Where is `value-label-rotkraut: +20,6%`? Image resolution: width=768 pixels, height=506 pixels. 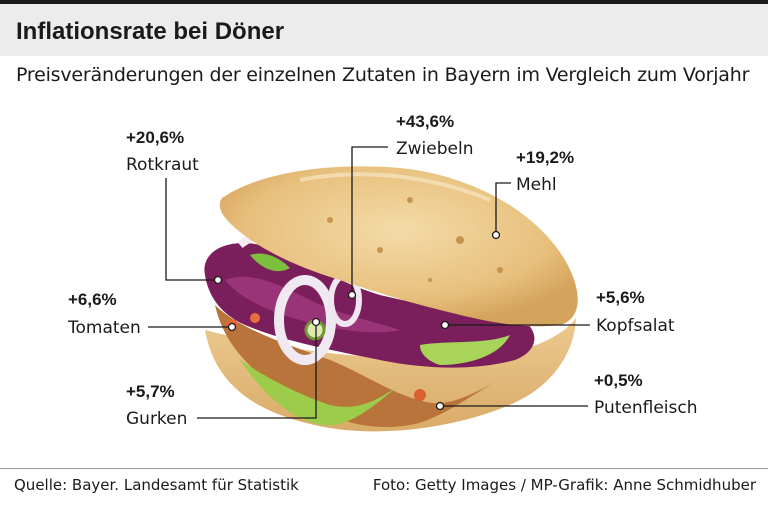
value-label-rotkraut: +20,6% is located at coordinates (155, 137).